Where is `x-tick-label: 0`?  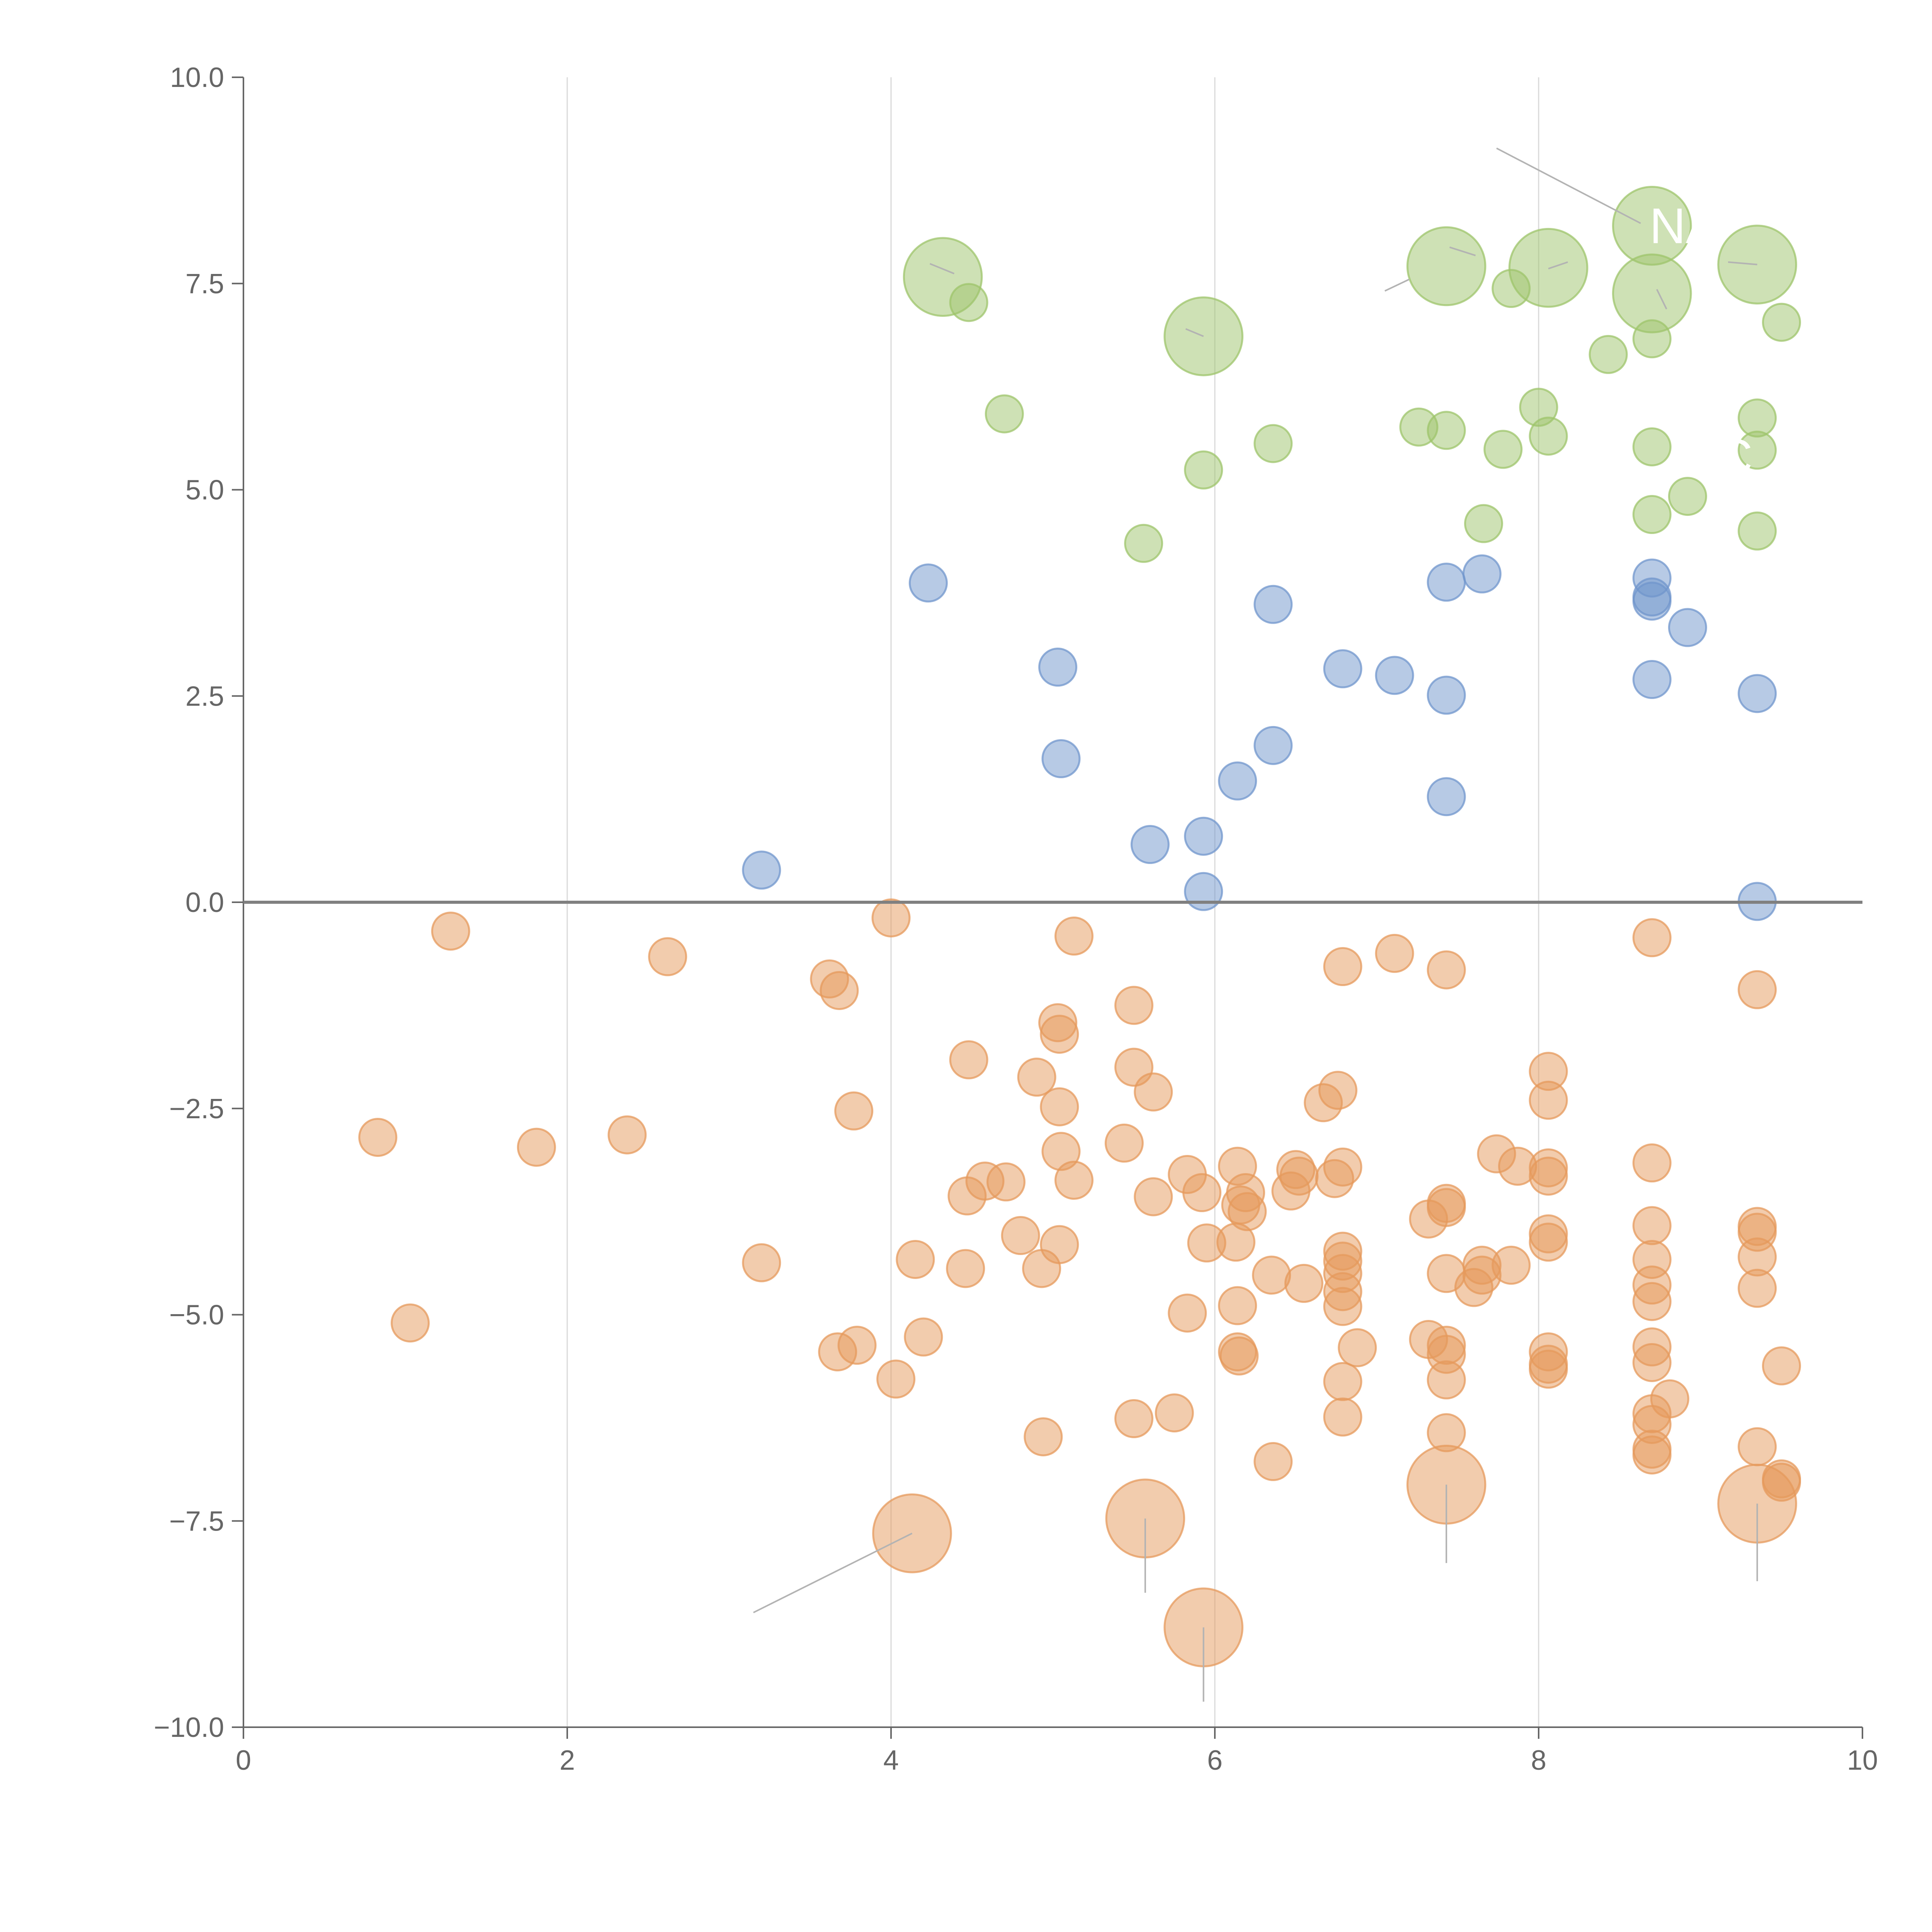
x-tick-label: 0 is located at coordinates (244, 1760).